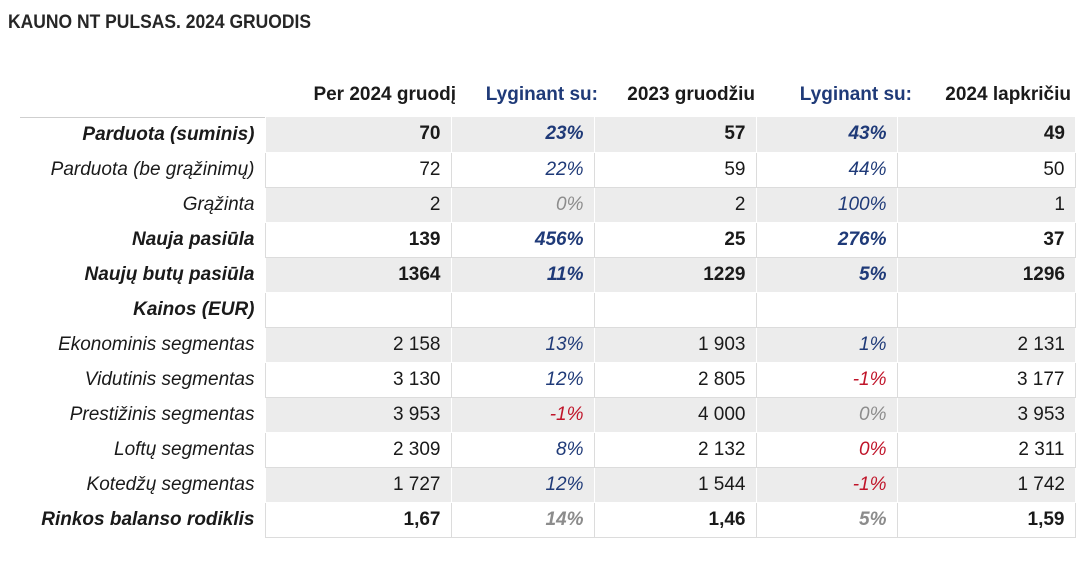  I want to click on header-prev-year: 2023 gruodžiu, so click(691, 94).